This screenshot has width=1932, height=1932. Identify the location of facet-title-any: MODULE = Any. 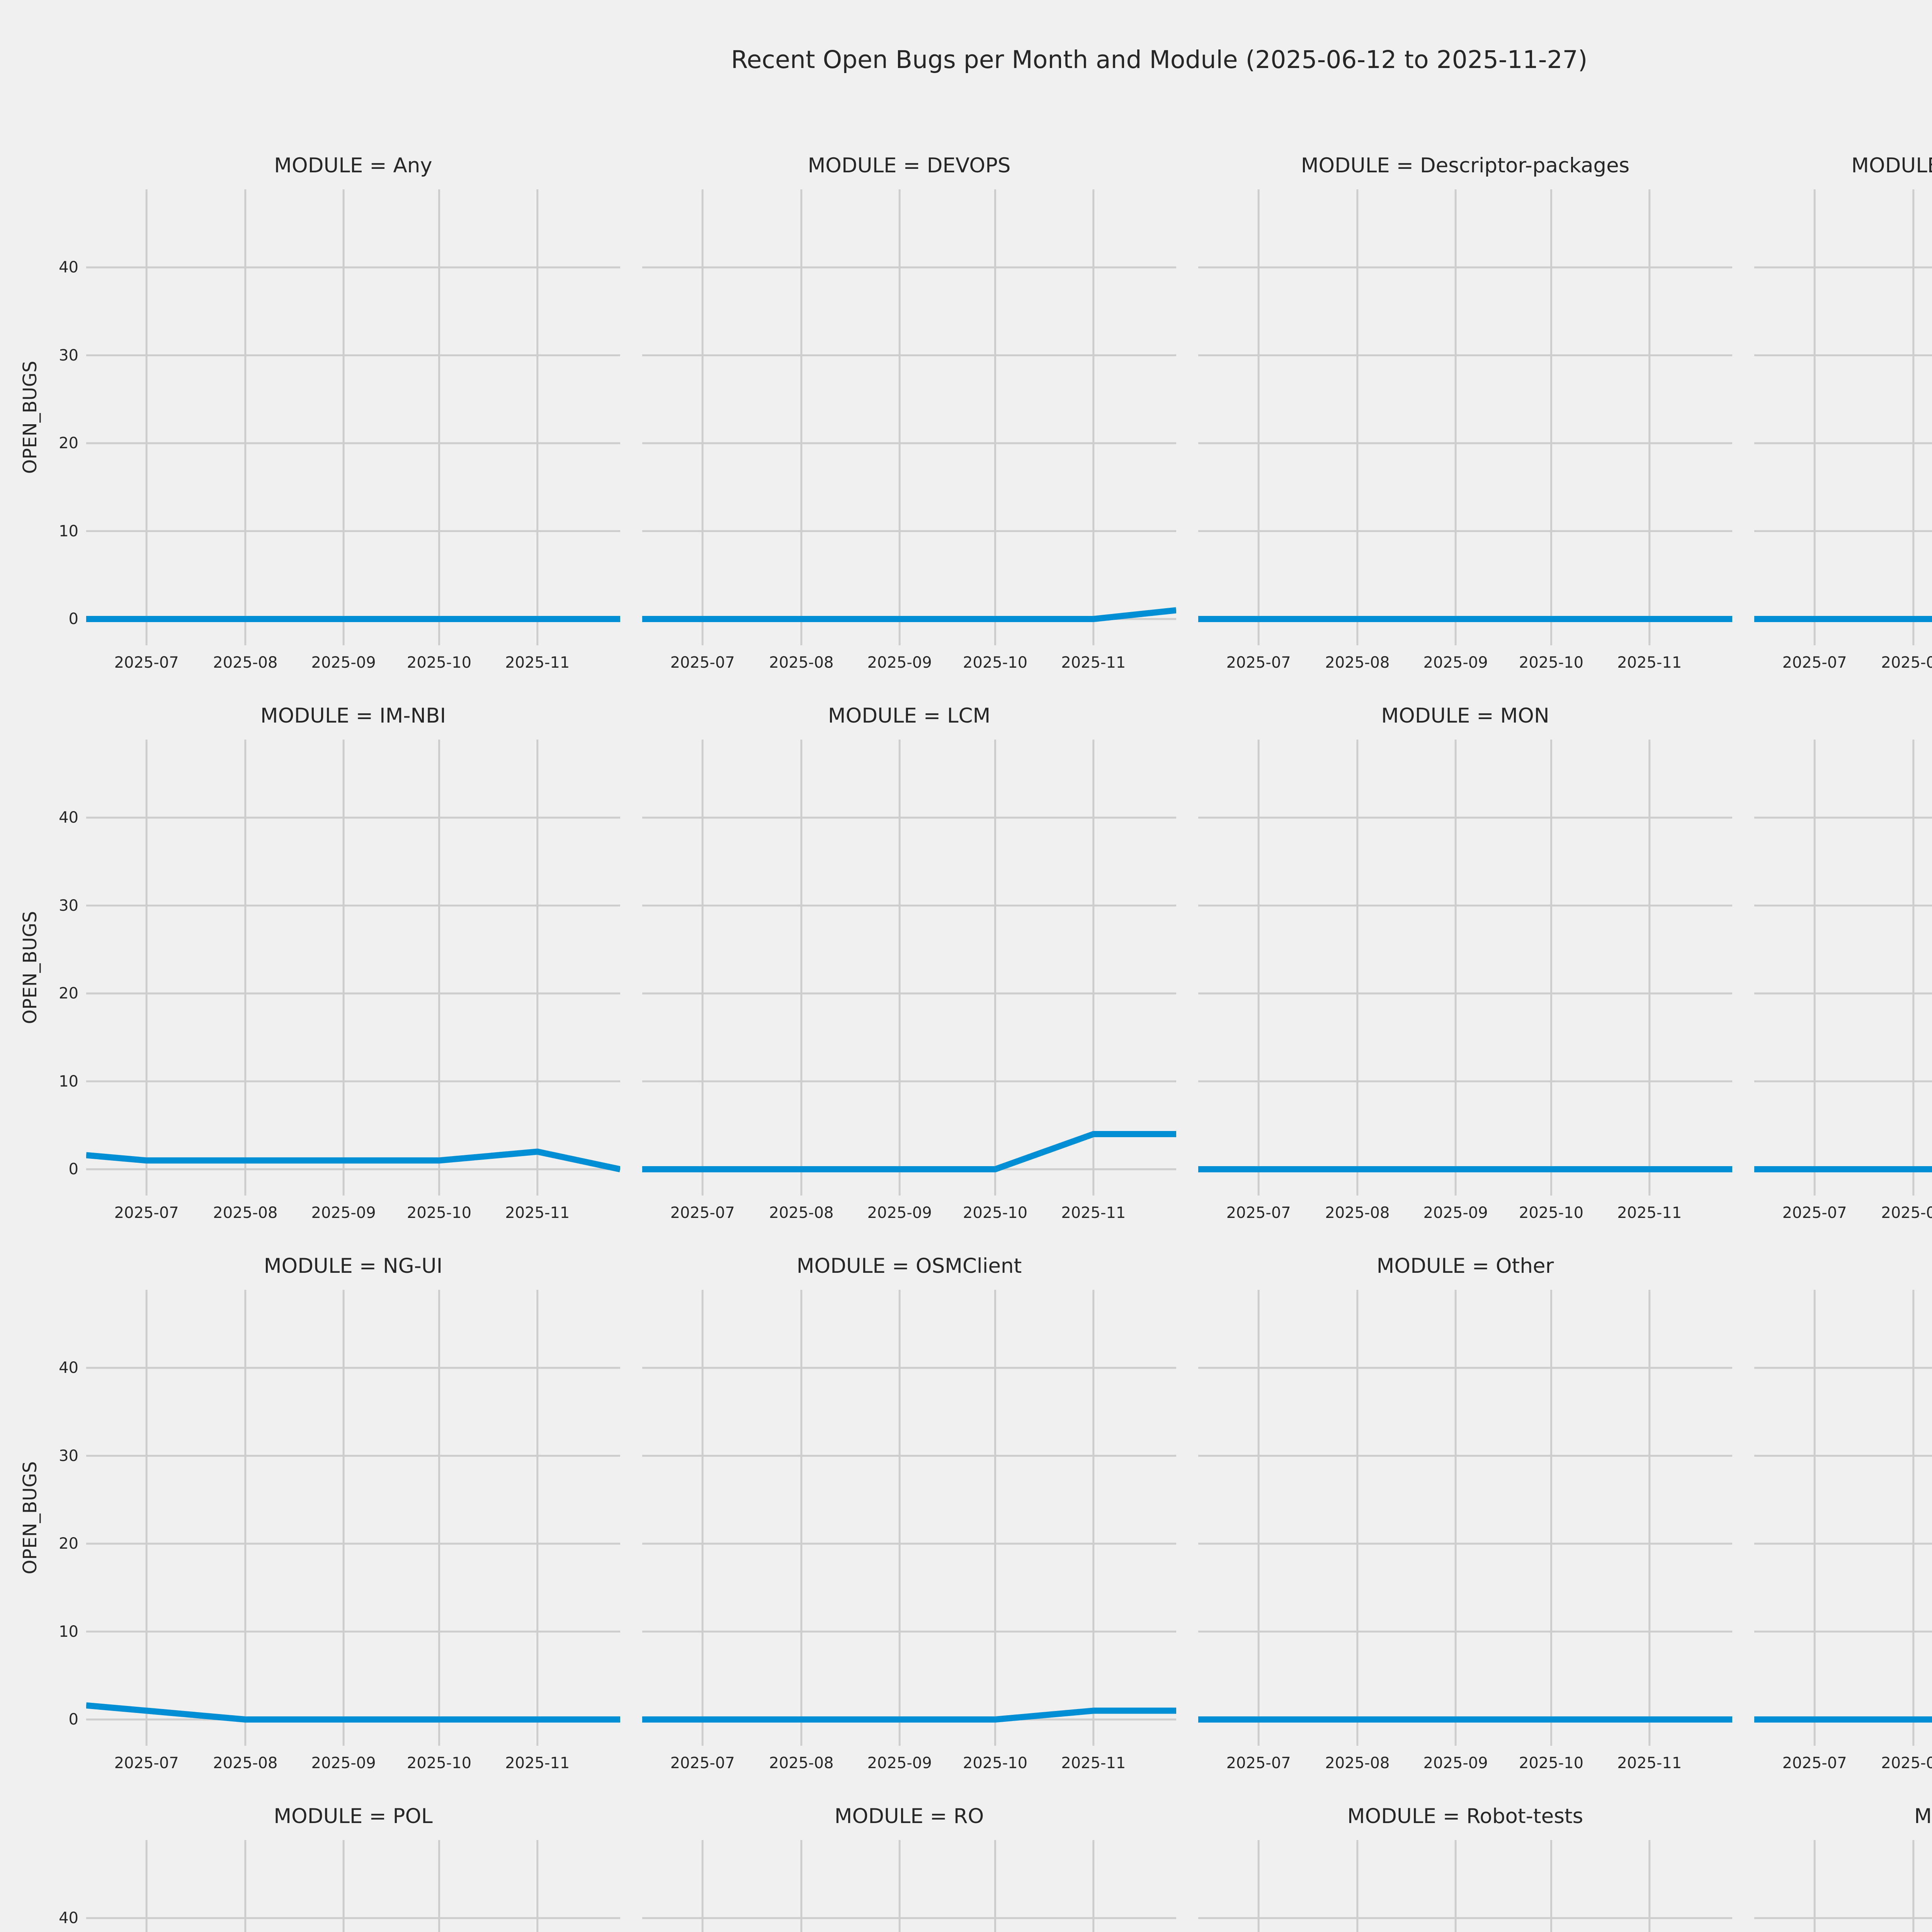
(353, 166).